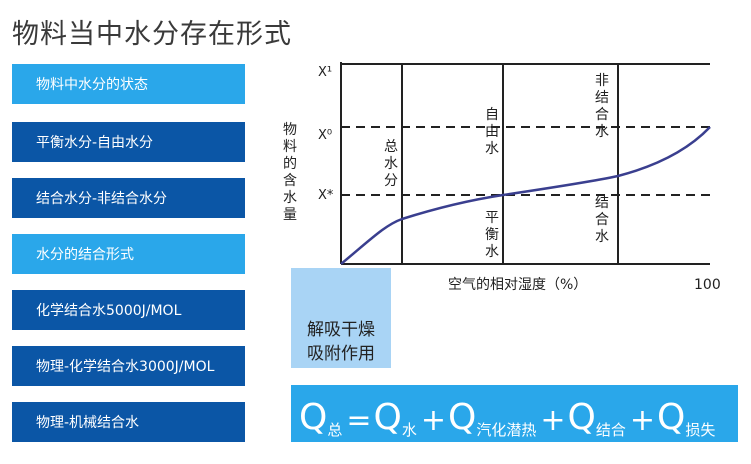 This screenshot has height=464, width=751. What do you see at coordinates (700, 430) in the screenshot?
I see `formula-sub-loss: 损失` at bounding box center [700, 430].